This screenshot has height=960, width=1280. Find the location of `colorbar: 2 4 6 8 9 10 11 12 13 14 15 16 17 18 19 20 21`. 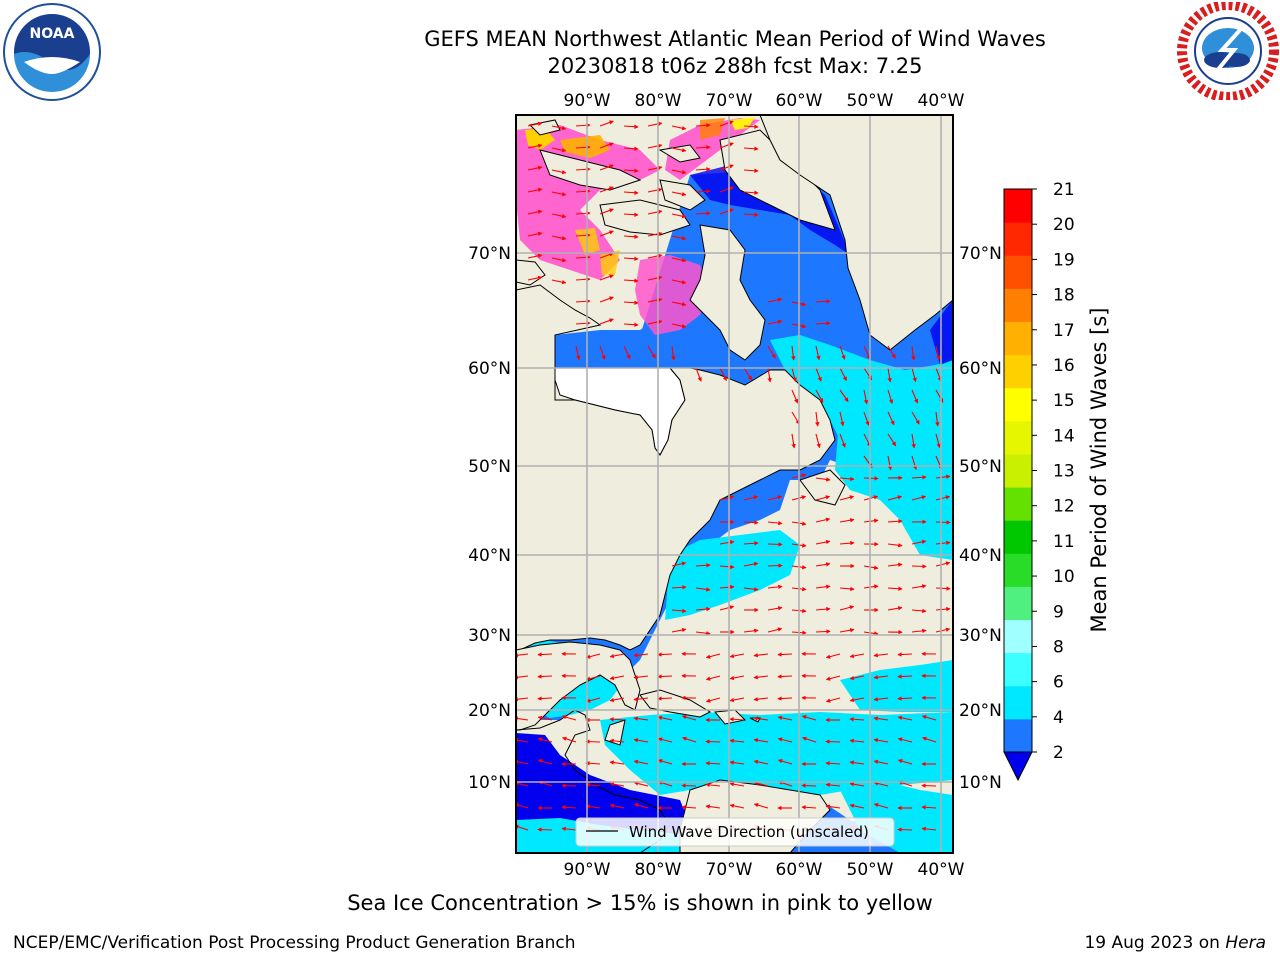

colorbar: 2 4 6 8 9 10 11 12 13 14 15 16 17 18 19 20 21 is located at coordinates (1039, 481).